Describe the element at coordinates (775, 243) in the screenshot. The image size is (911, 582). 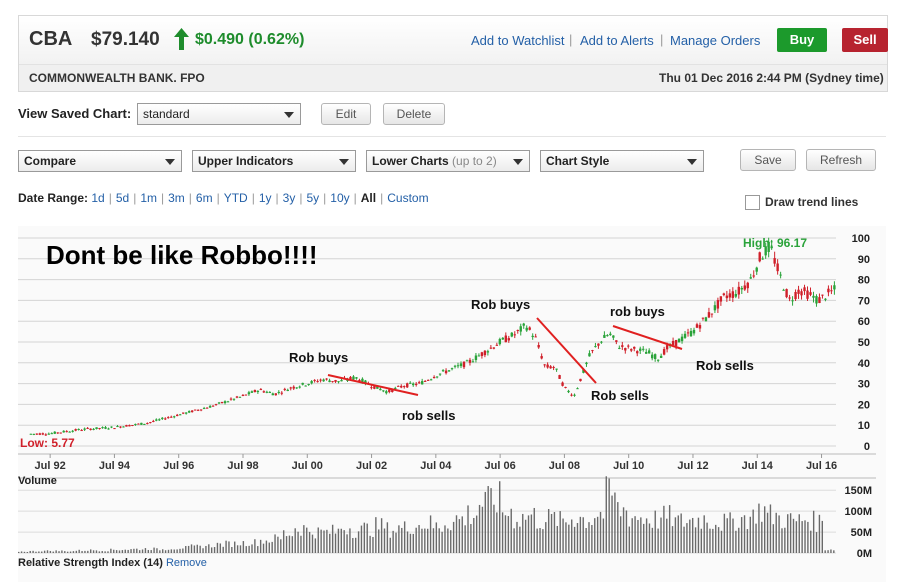
I see `high-label: High: 96.17` at that location.